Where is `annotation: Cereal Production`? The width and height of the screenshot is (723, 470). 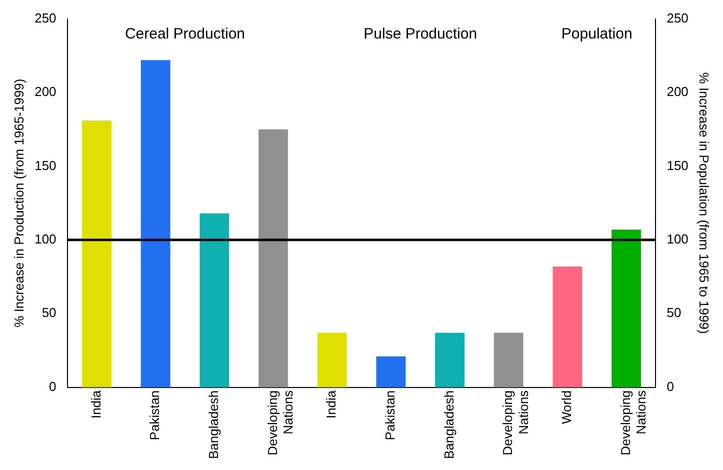
annotation: Cereal Production is located at coordinates (185, 33).